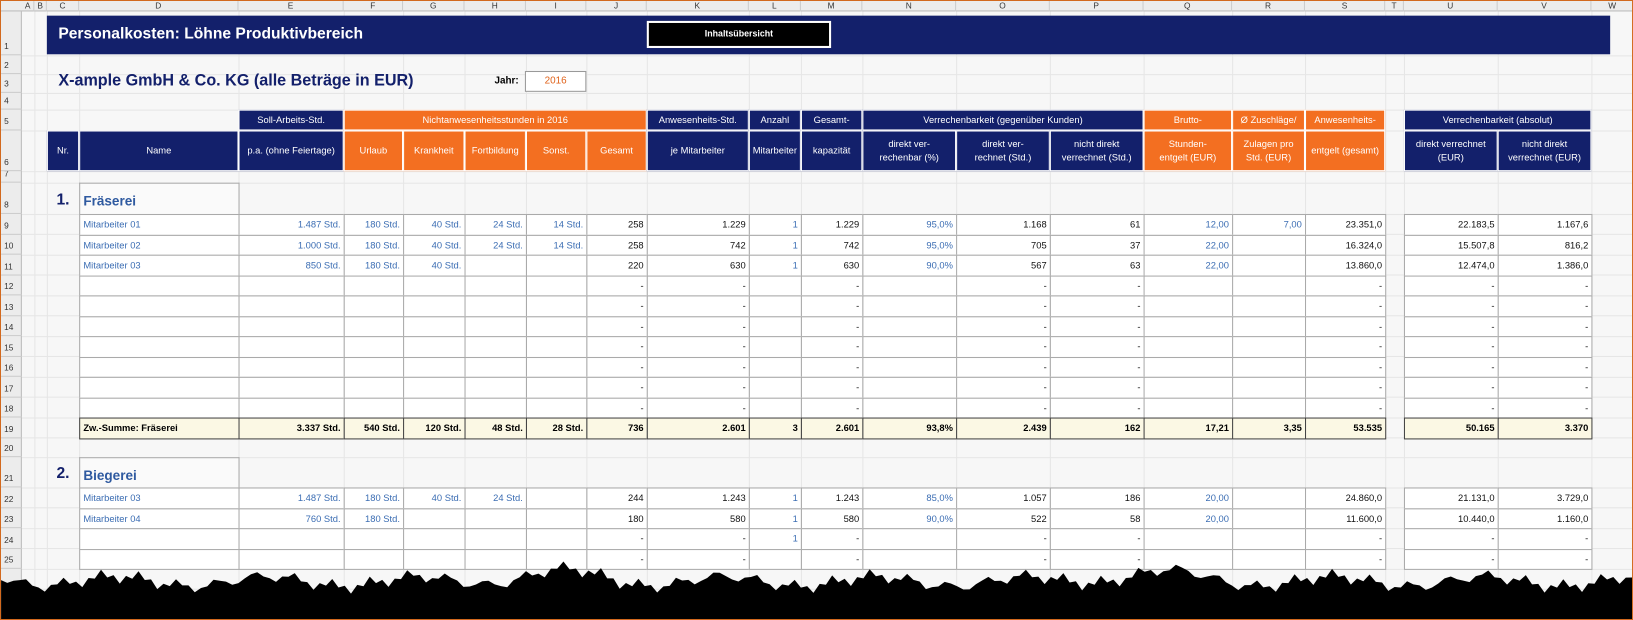 This screenshot has height=620, width=1633. I want to click on column-letter: J, so click(616, 6).